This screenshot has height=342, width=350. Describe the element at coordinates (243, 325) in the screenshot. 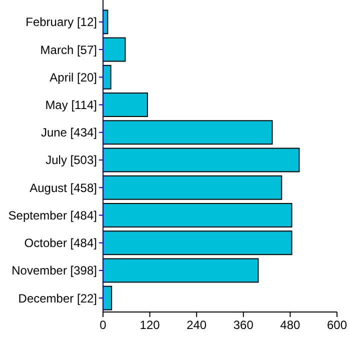

I see `x-tick-label: 360` at that location.